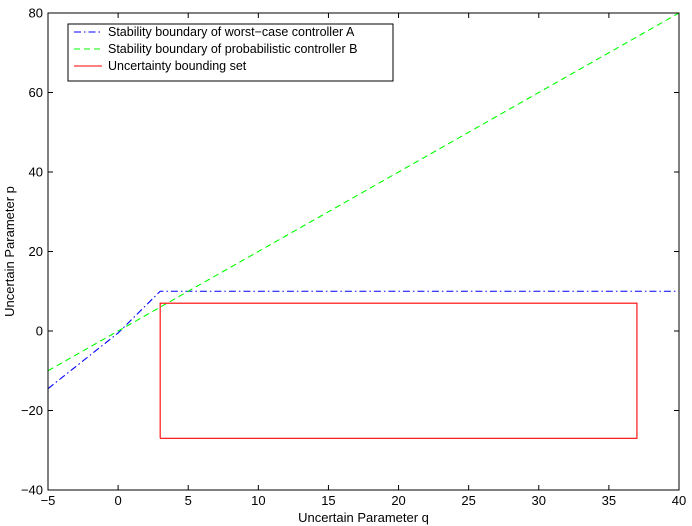 The image size is (692, 526). Describe the element at coordinates (48, 500) in the screenshot. I see `x-tick-label: −5` at that location.